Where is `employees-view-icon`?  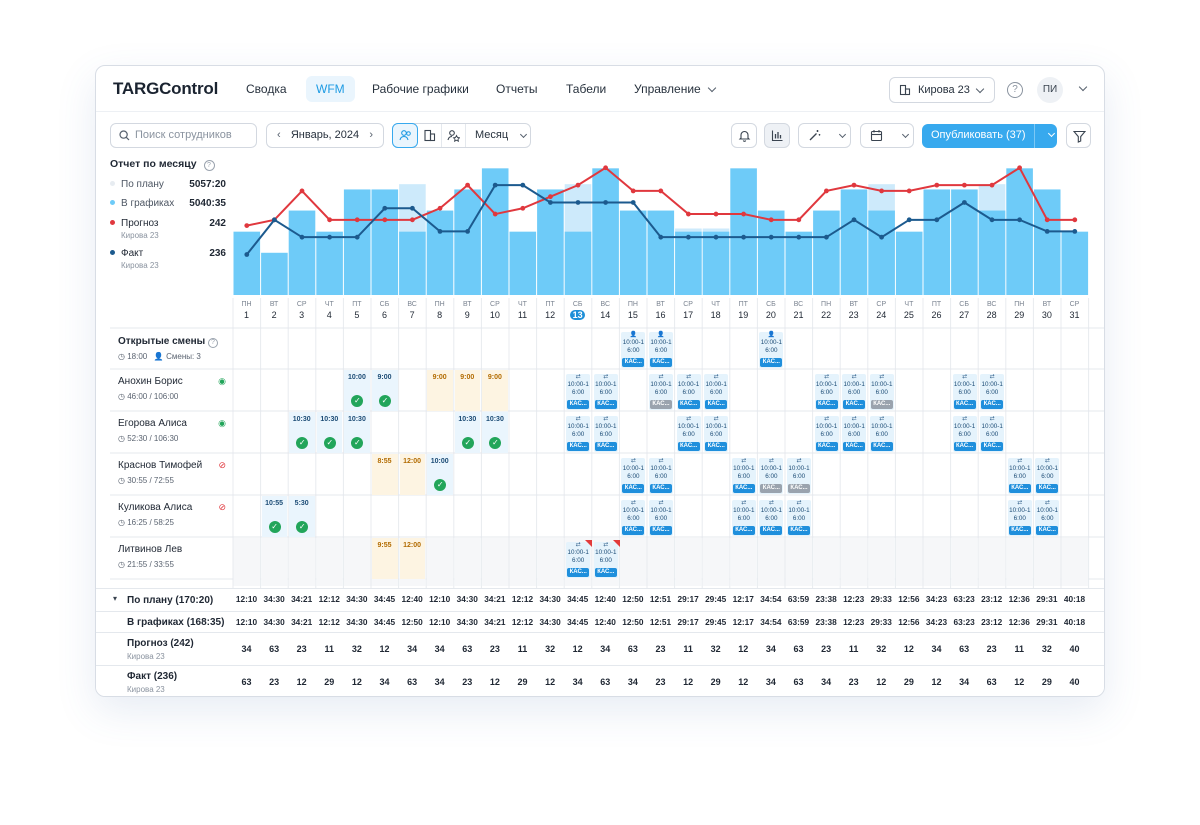
employees-view-icon is located at coordinates (405, 135).